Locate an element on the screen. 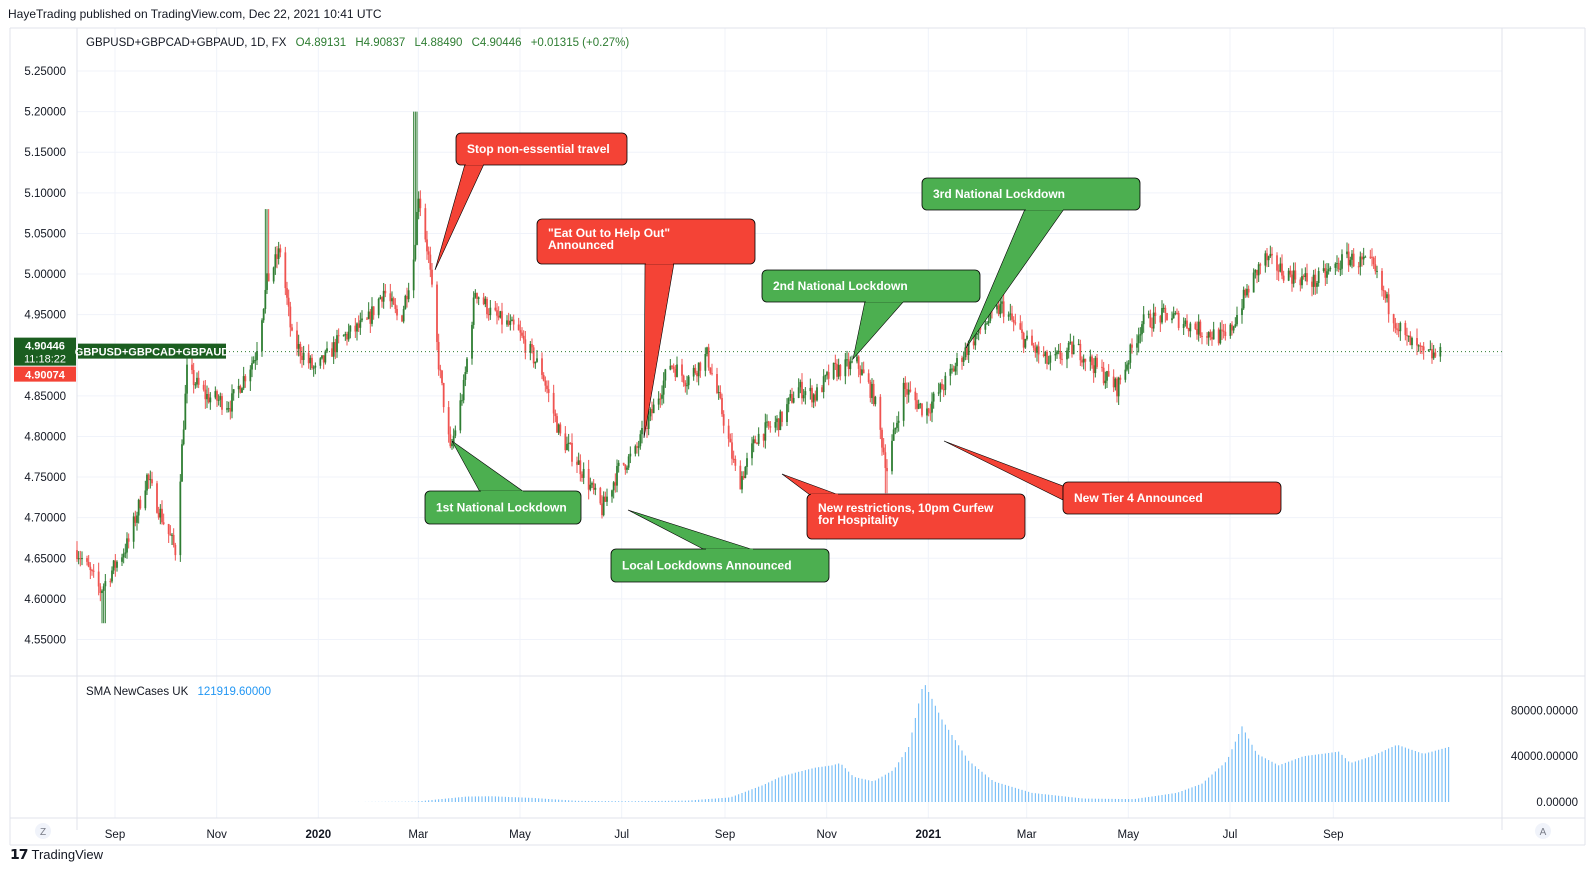 This screenshot has height=880, width=1594. annotation-callout: Local Lockdowns Announced is located at coordinates (720, 546).